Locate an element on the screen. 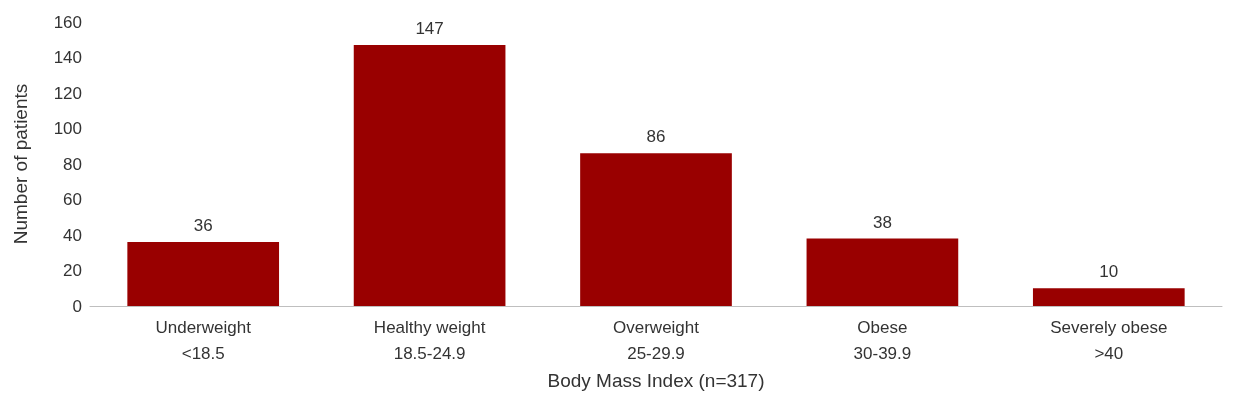 The image size is (1240, 412). data-label: 10 is located at coordinates (1109, 272).